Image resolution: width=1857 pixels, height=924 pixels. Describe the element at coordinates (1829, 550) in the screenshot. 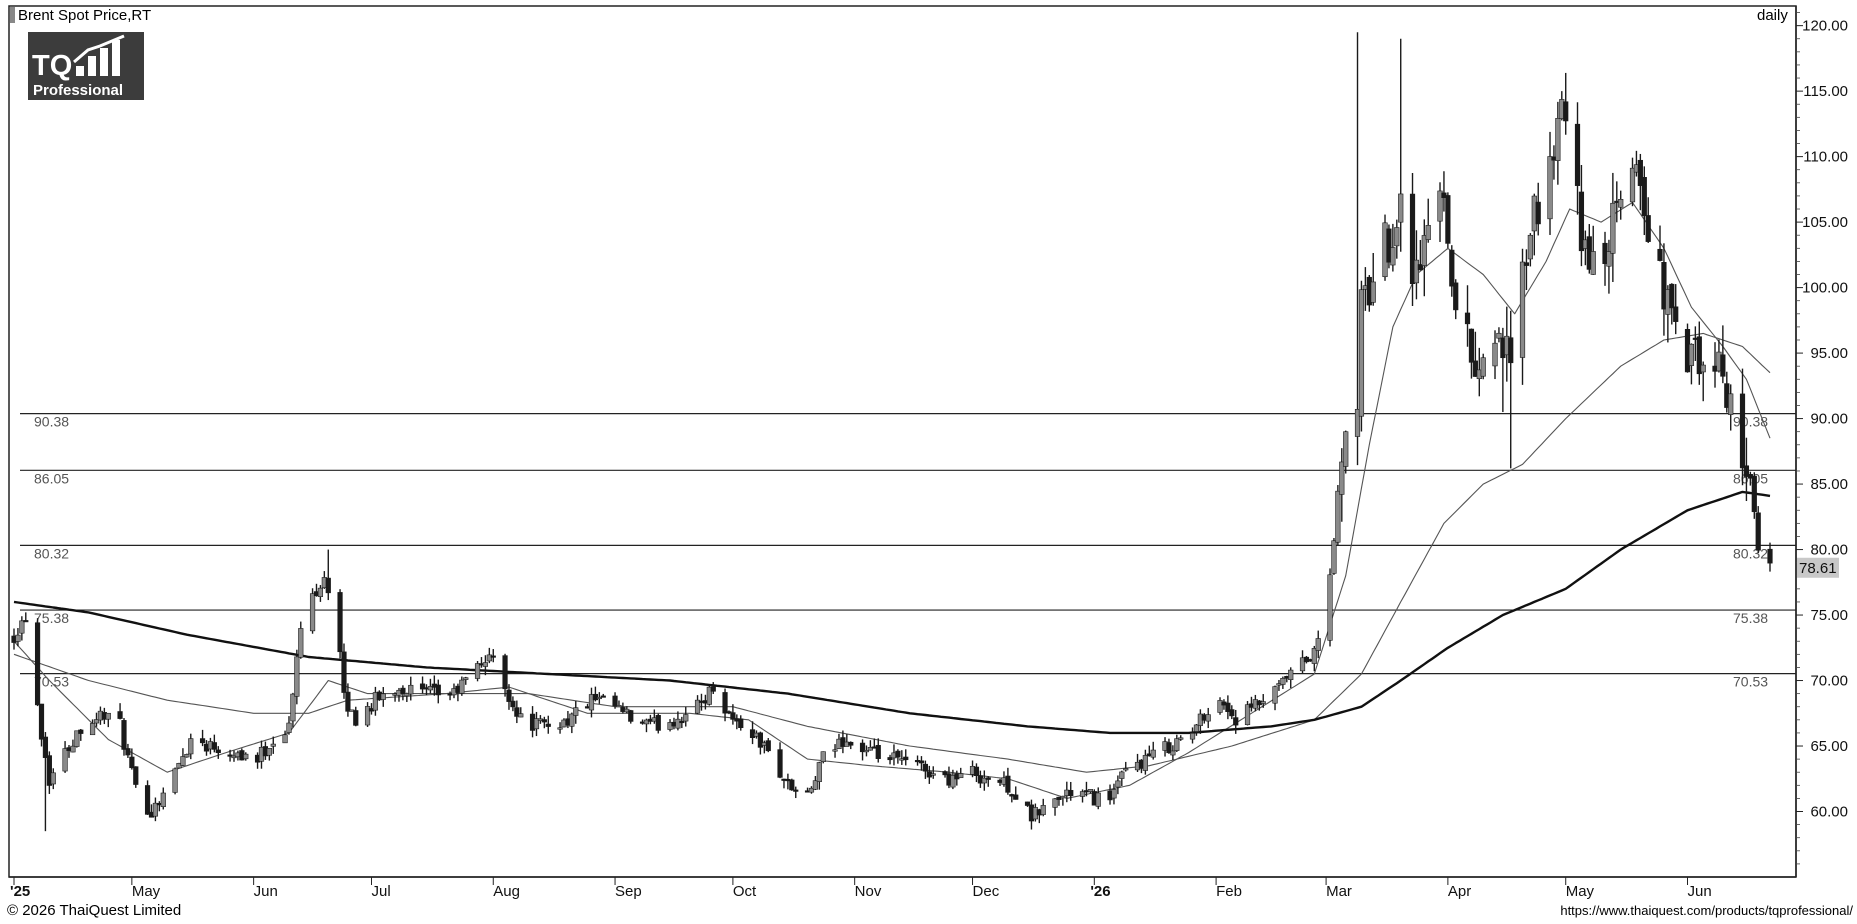

I see `y-tick-label: 80.00` at that location.